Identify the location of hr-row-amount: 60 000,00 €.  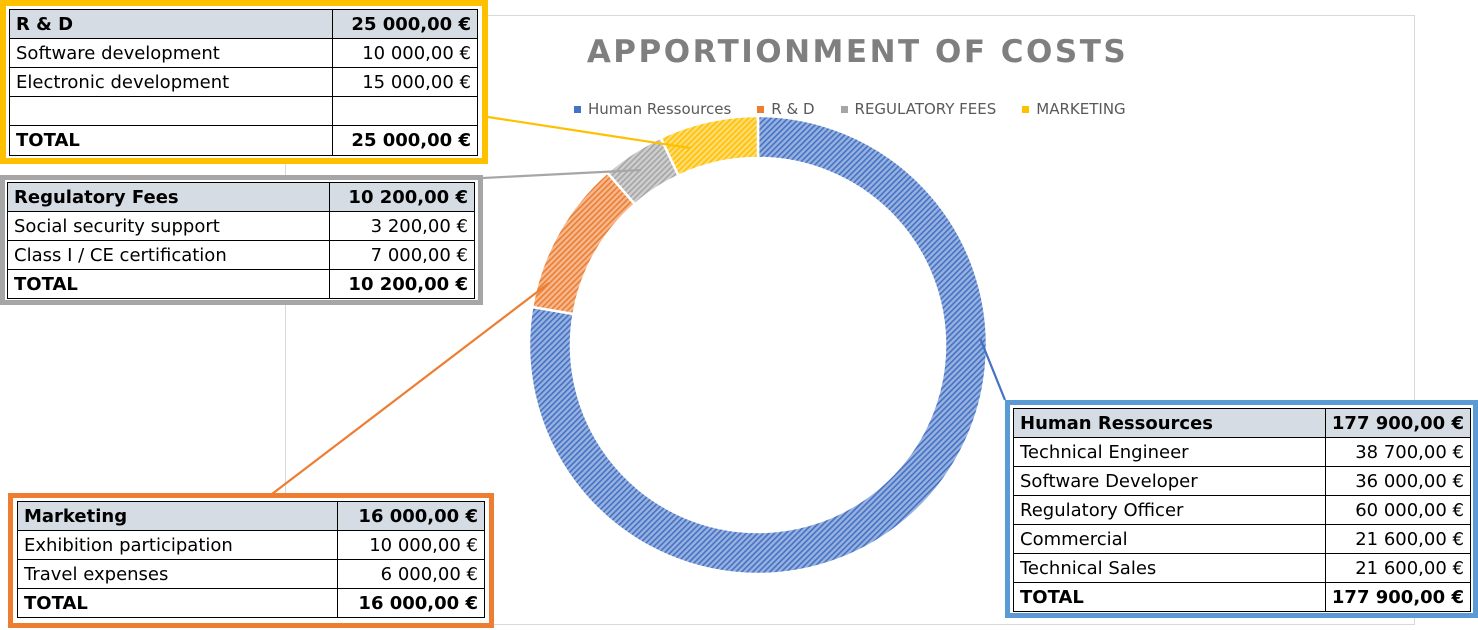
(1398, 510).